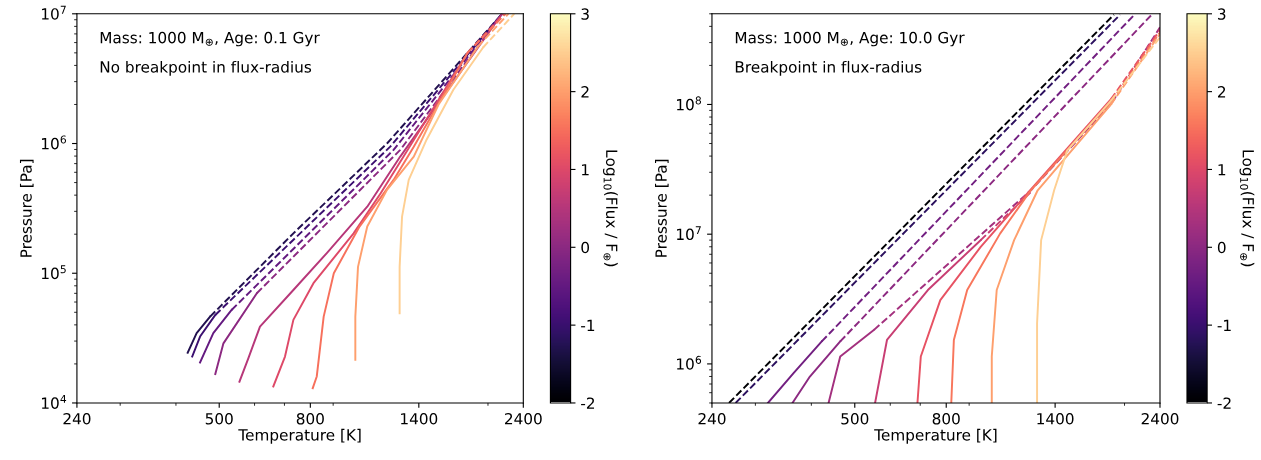 This screenshot has width=1261, height=460. Describe the element at coordinates (828, 68) in the screenshot. I see `annotation: Breakpoint in flux-radius` at that location.